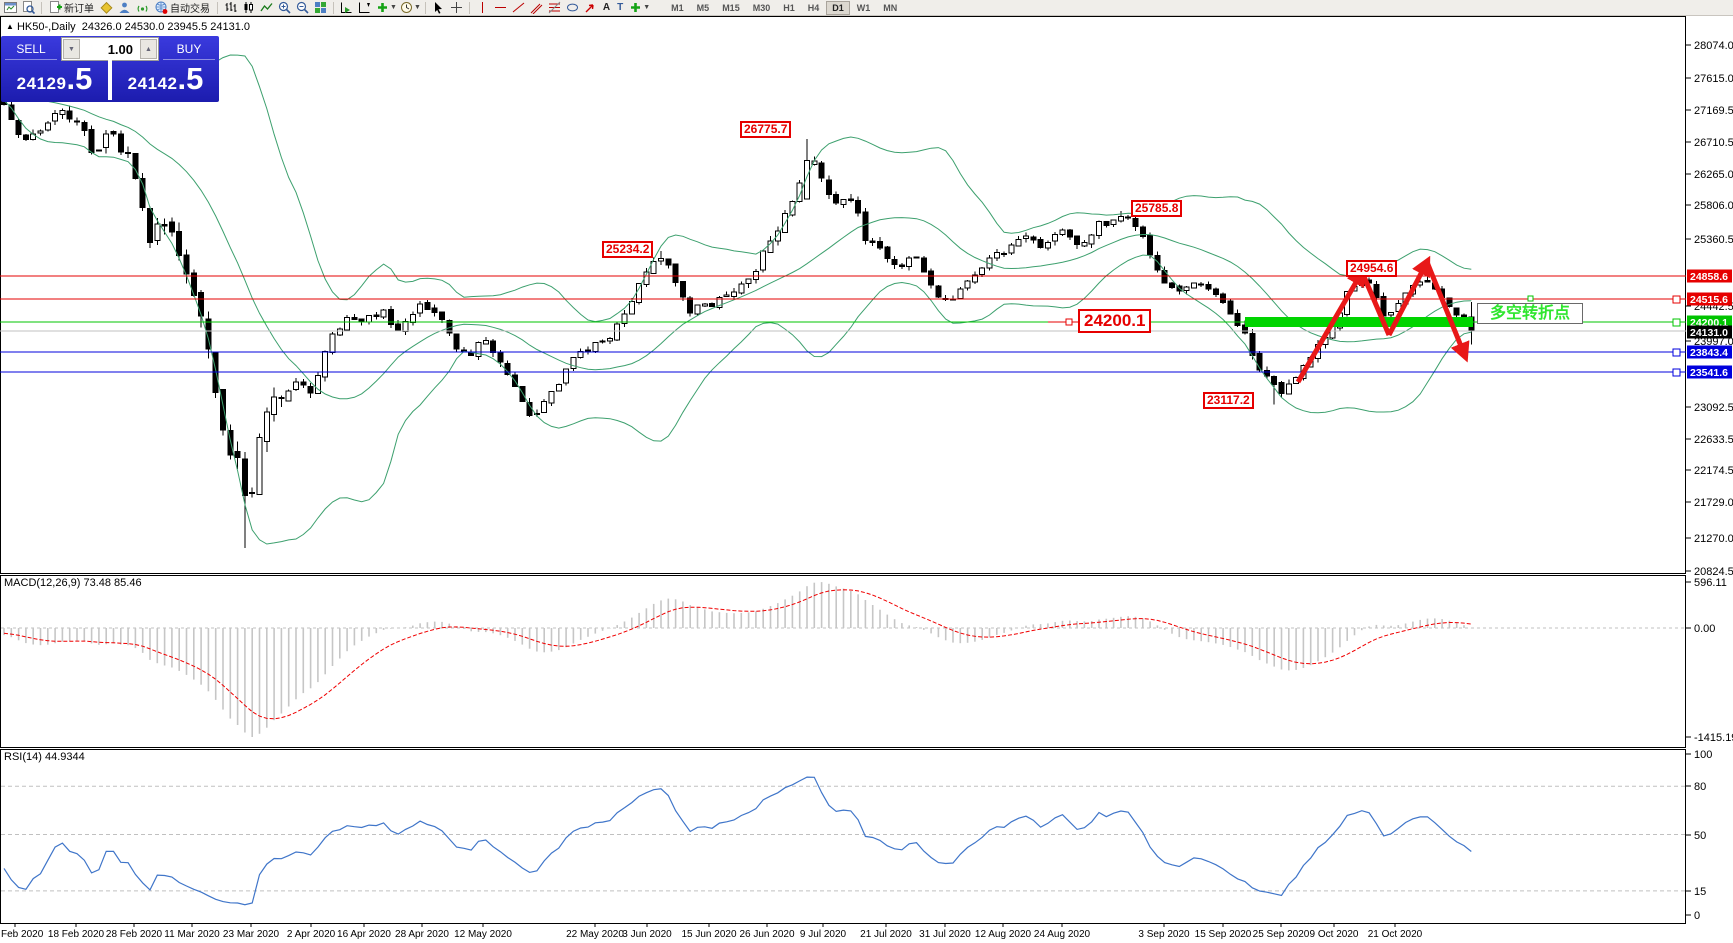 This screenshot has width=1733, height=943. What do you see at coordinates (161, 7) in the screenshot?
I see `autotrade-globe-icon` at bounding box center [161, 7].